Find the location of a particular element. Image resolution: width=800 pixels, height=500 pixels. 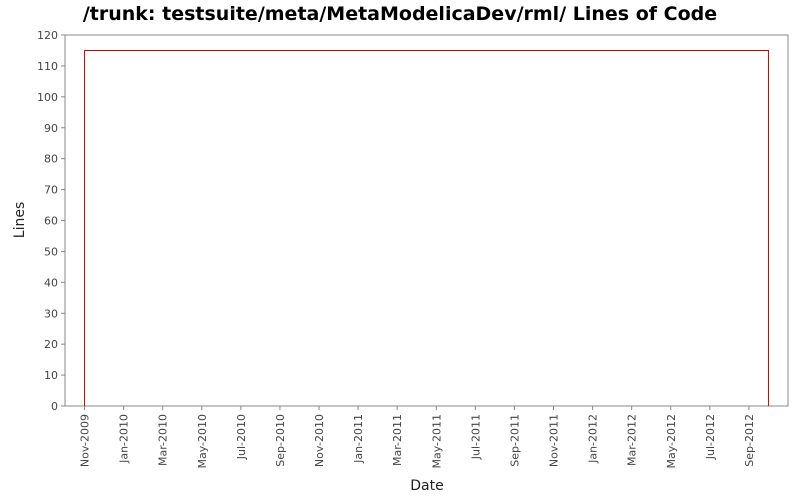

x-tick-label: Sep-2011 is located at coordinates (514, 440).